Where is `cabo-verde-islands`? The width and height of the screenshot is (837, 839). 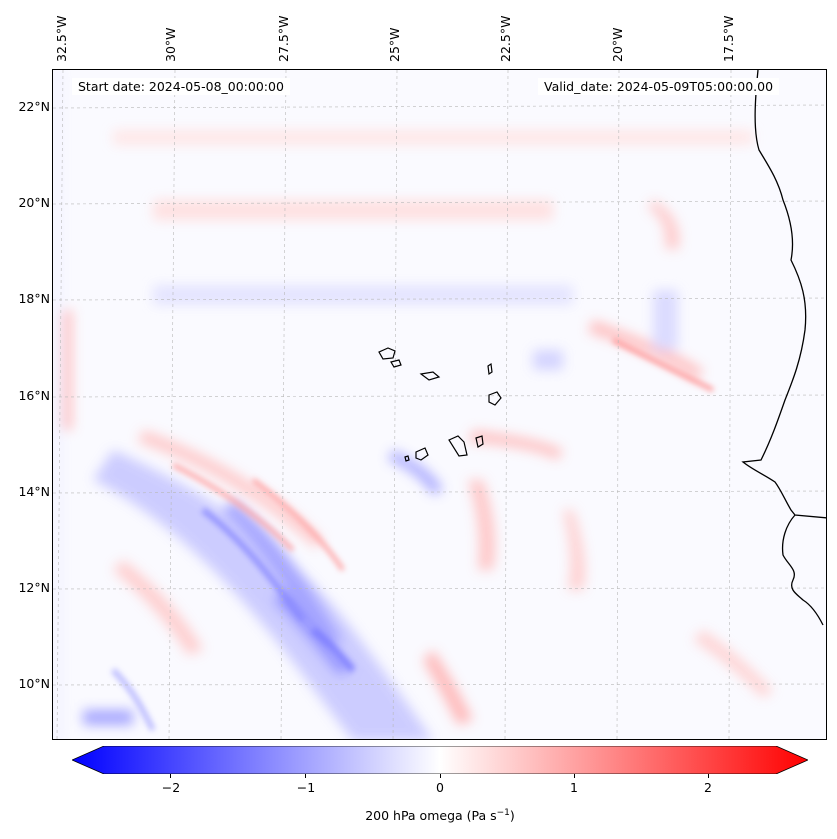
cabo-verde-islands is located at coordinates (440, 404).